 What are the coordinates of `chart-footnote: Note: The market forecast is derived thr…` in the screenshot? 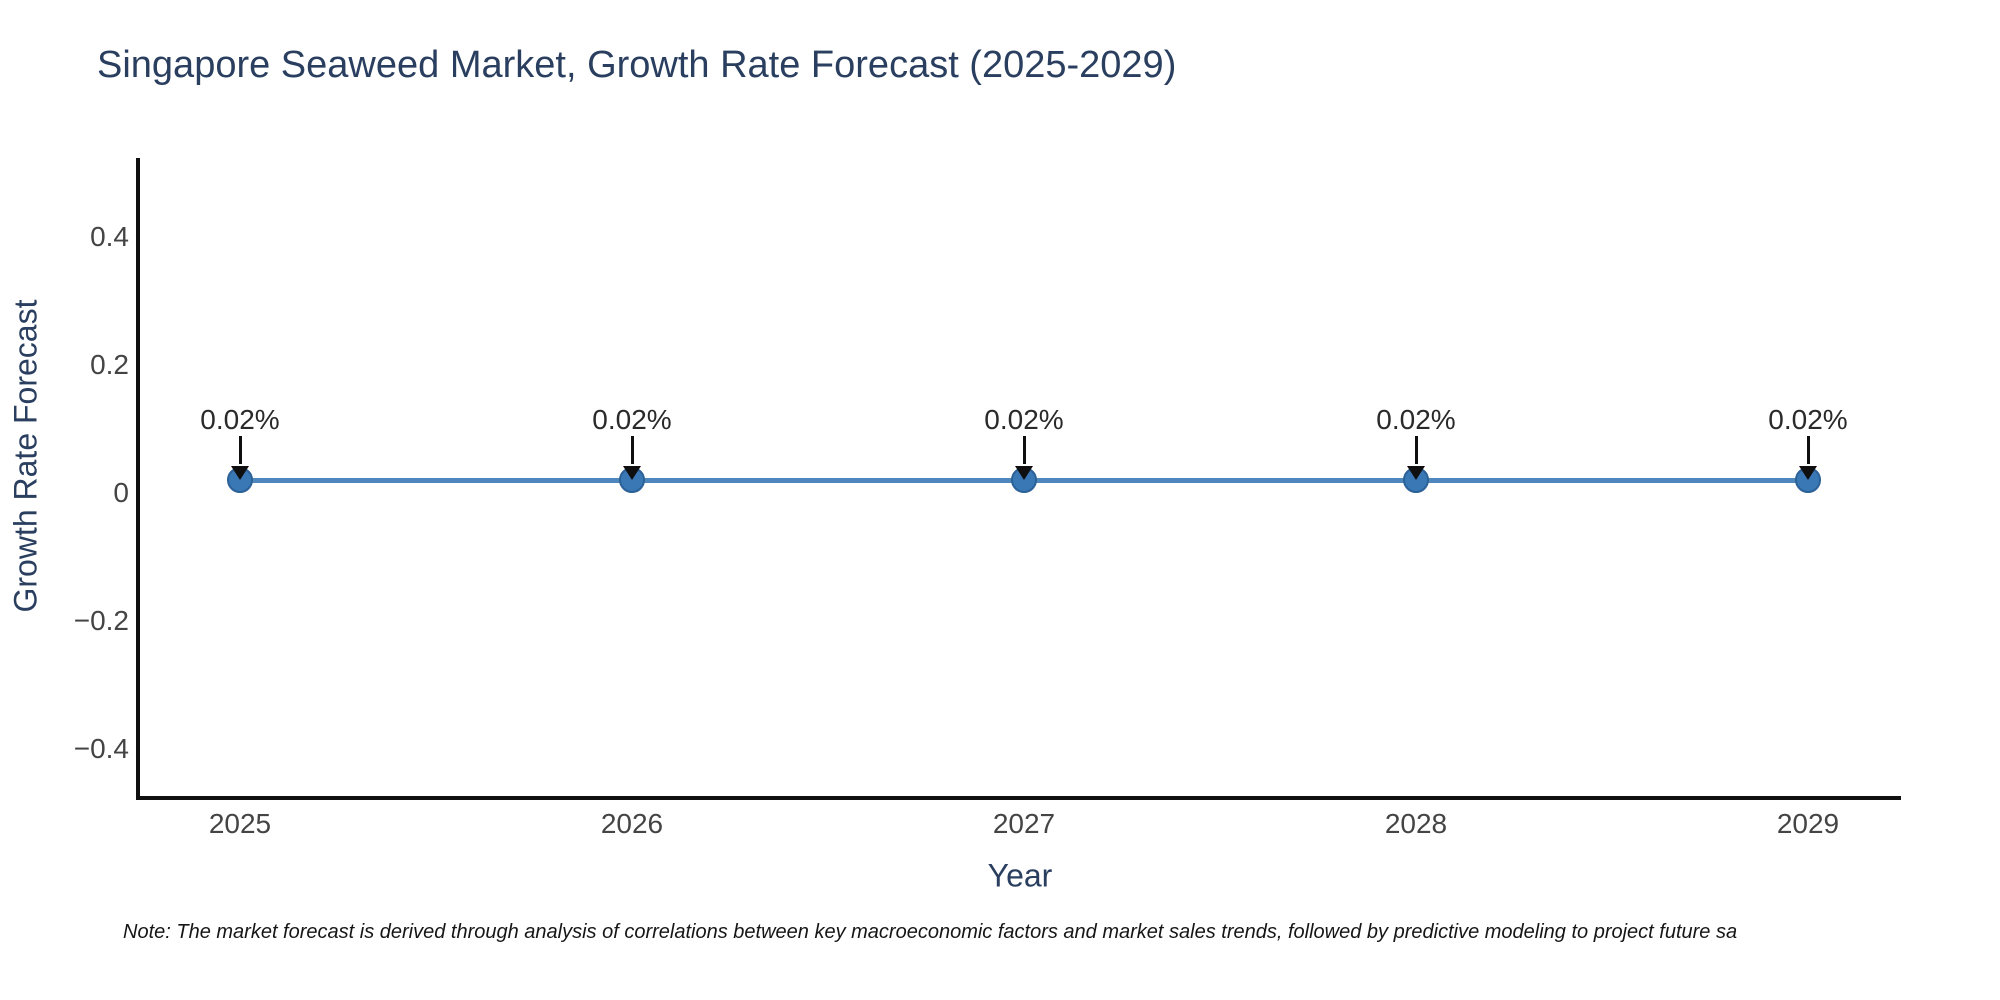 It's located at (930, 932).